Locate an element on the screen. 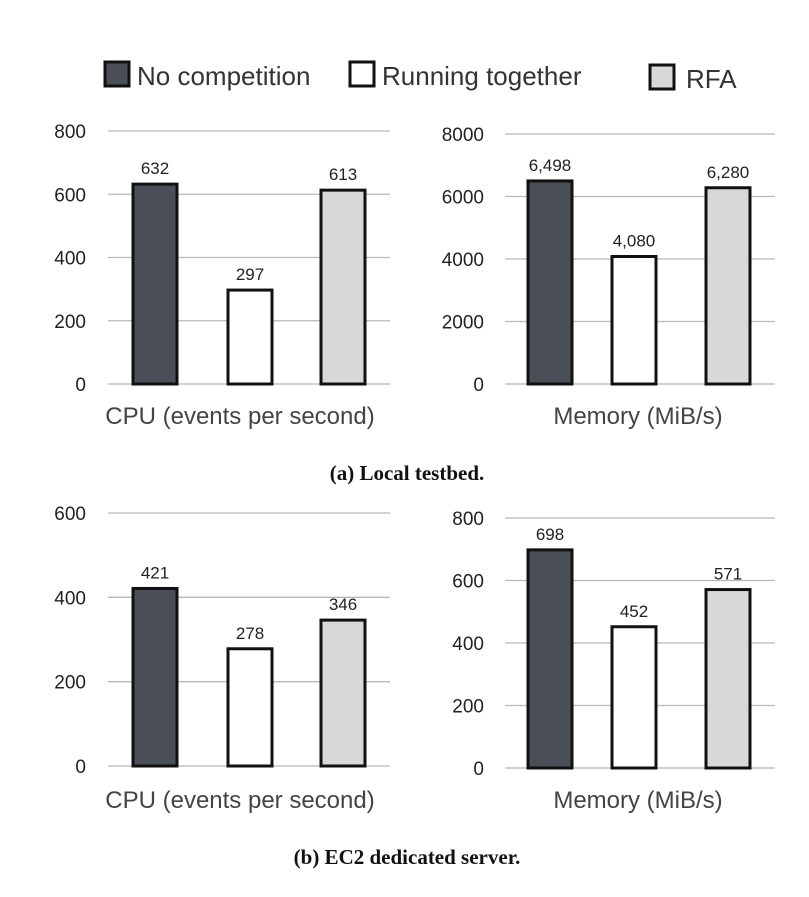 The image size is (809, 897). chart-ec2-memory: 0 200 400 600 800 698 452 571 Memory (MiB/s) is located at coordinates (613, 661).